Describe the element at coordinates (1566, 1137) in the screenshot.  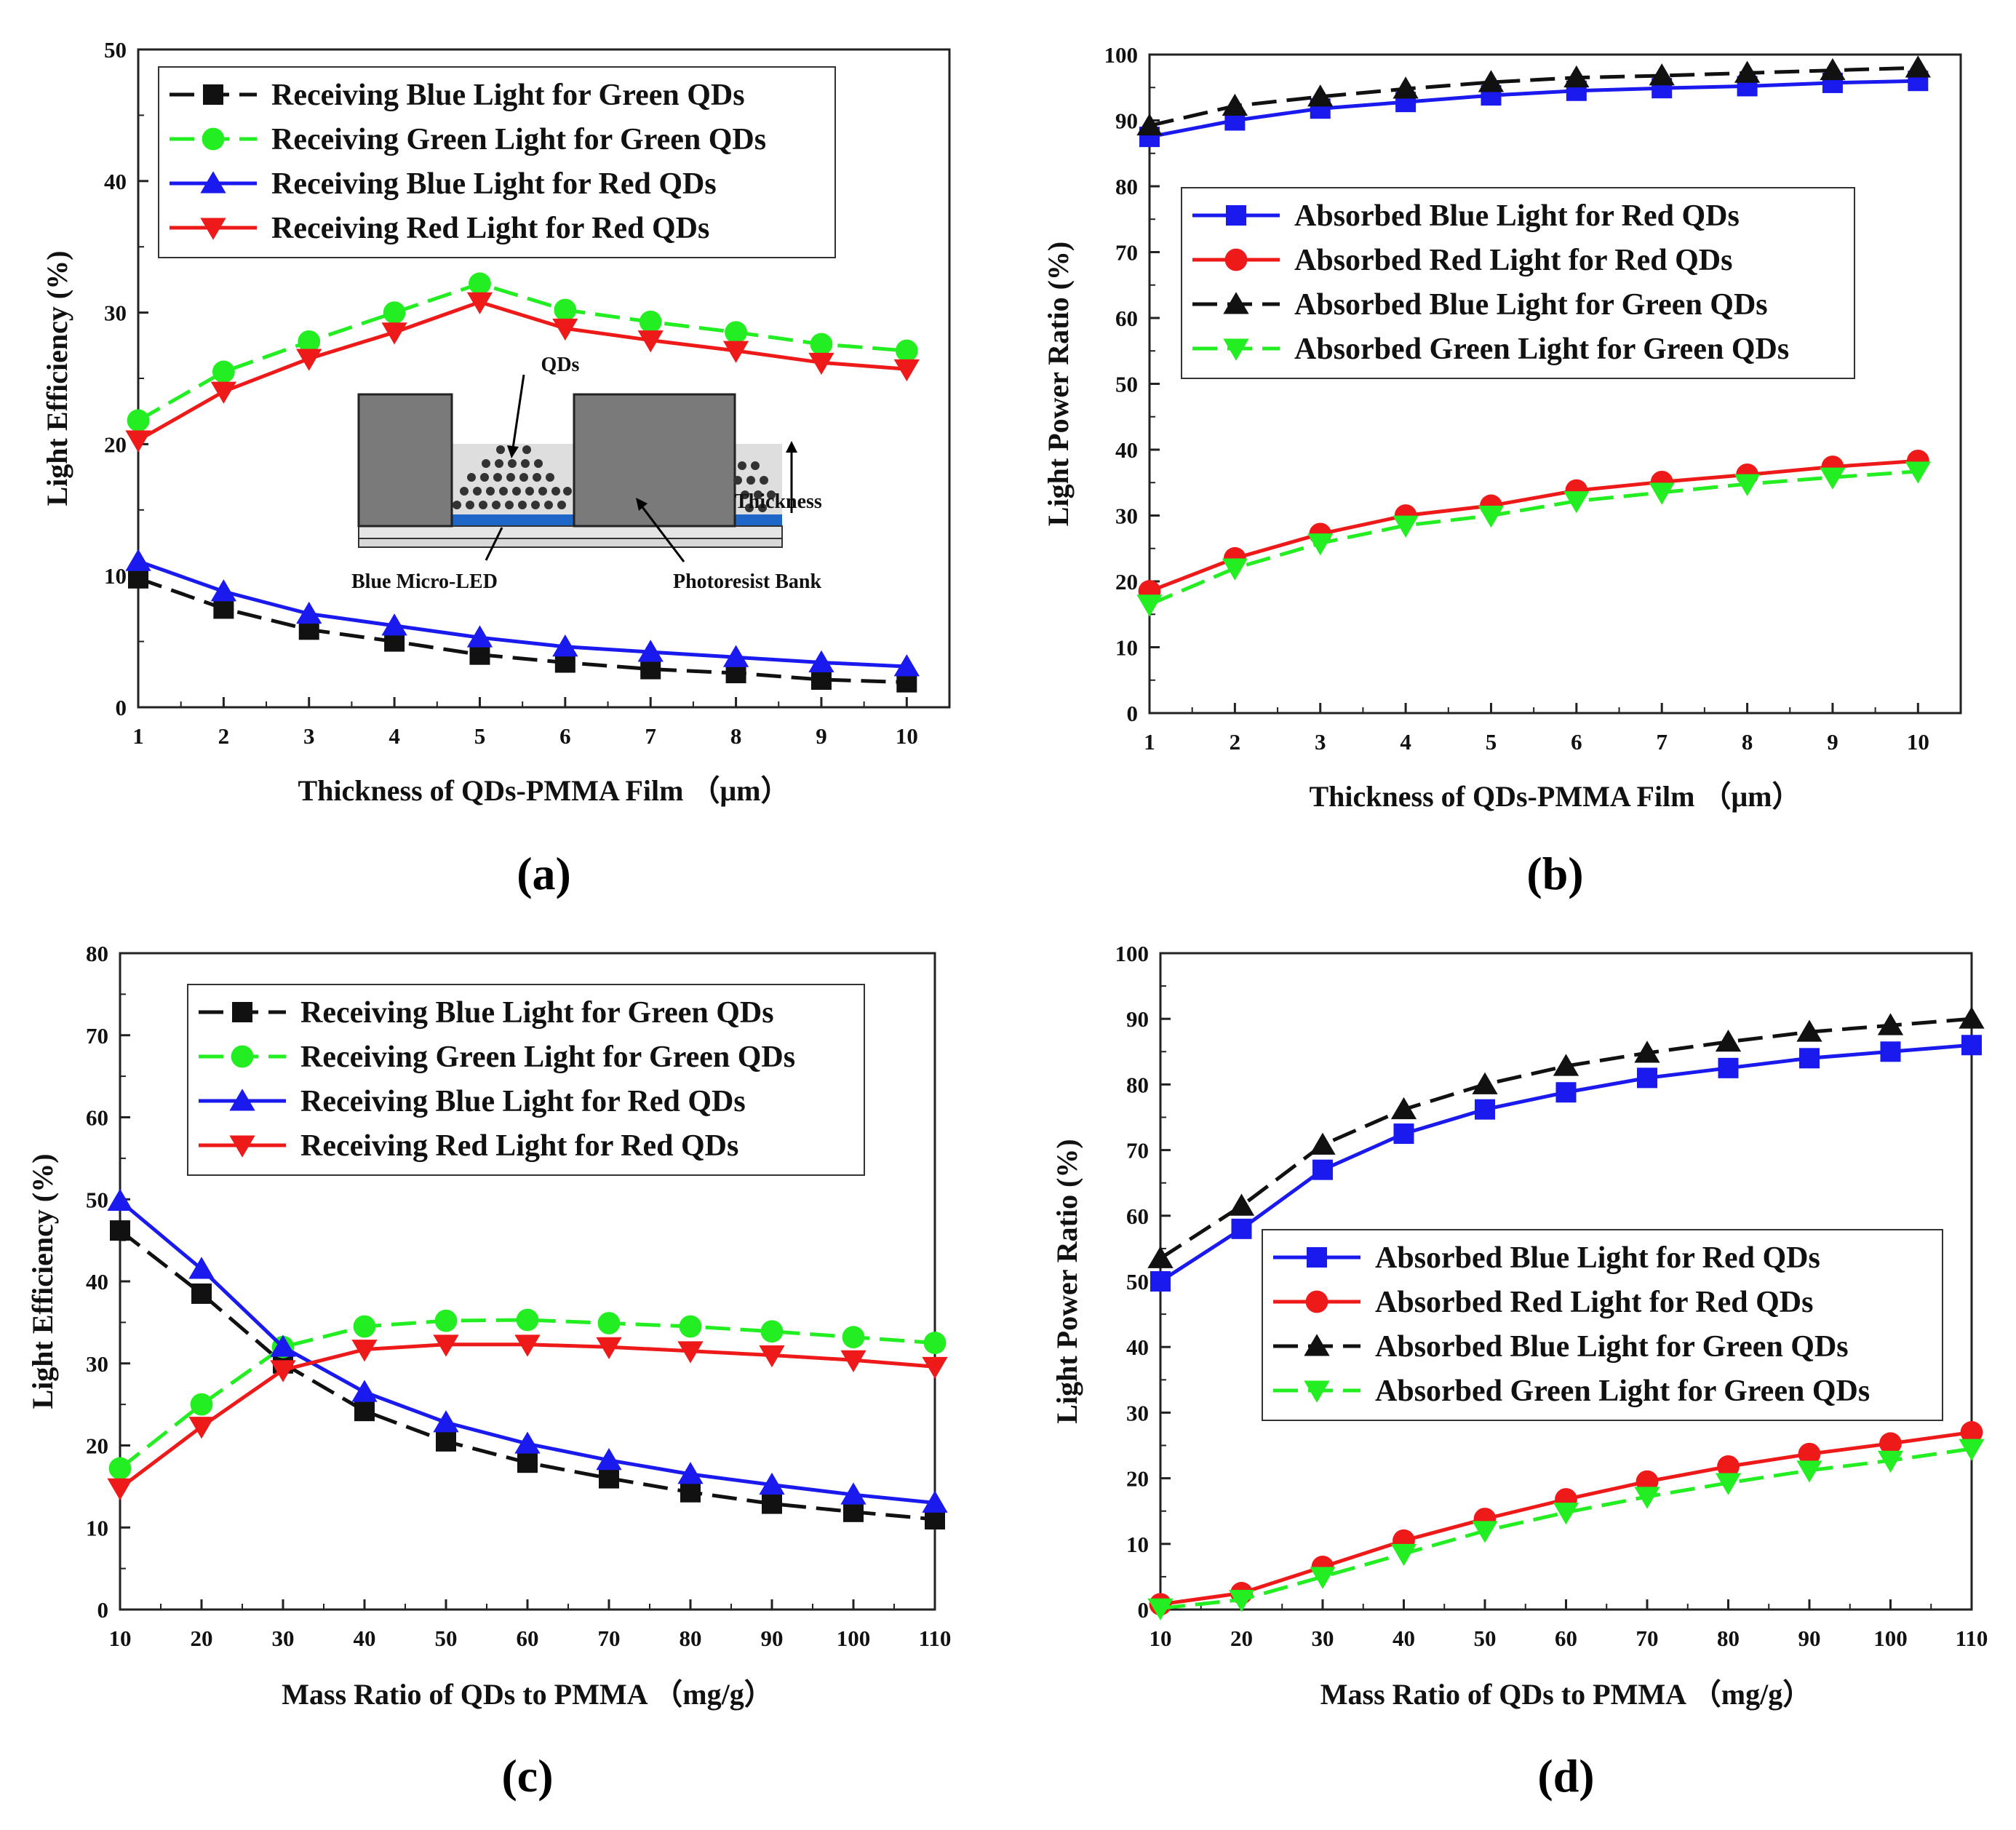
I see `series-black-triangle-up` at that location.